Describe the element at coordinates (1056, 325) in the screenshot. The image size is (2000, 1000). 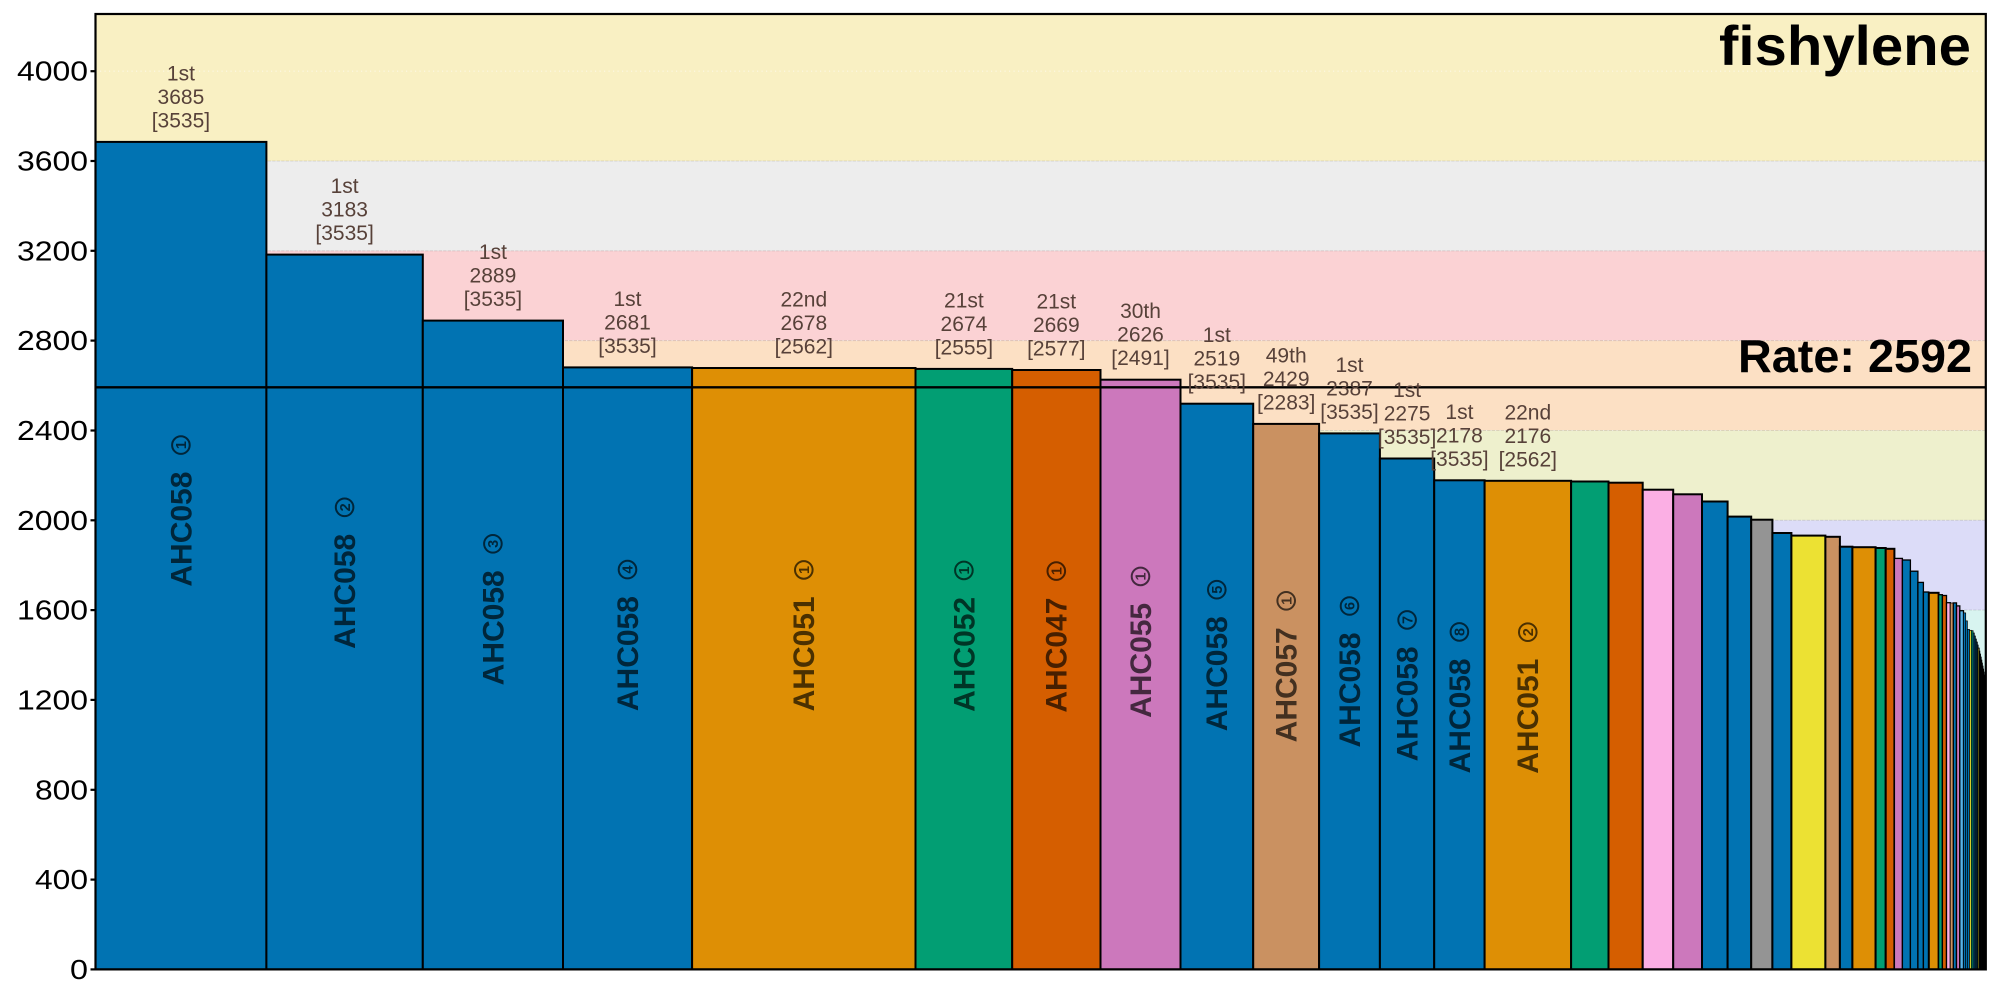
I see `svg-text: 2669` at that location.